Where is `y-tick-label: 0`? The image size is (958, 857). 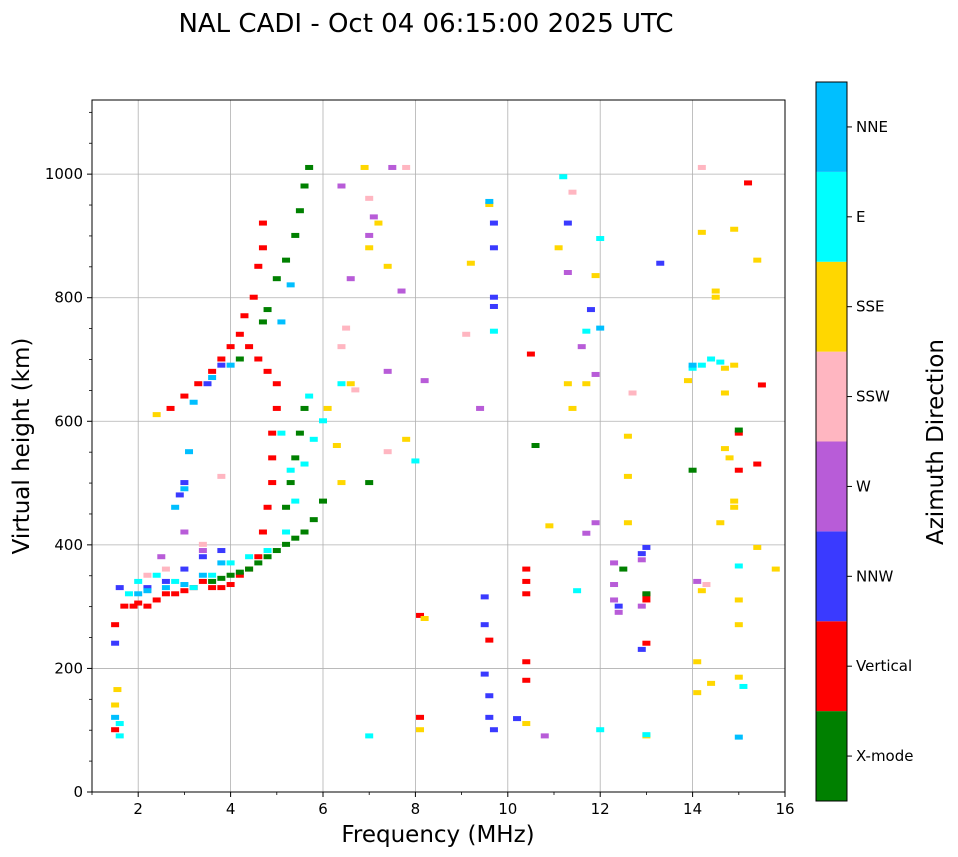
y-tick-label: 0 is located at coordinates (78, 792).